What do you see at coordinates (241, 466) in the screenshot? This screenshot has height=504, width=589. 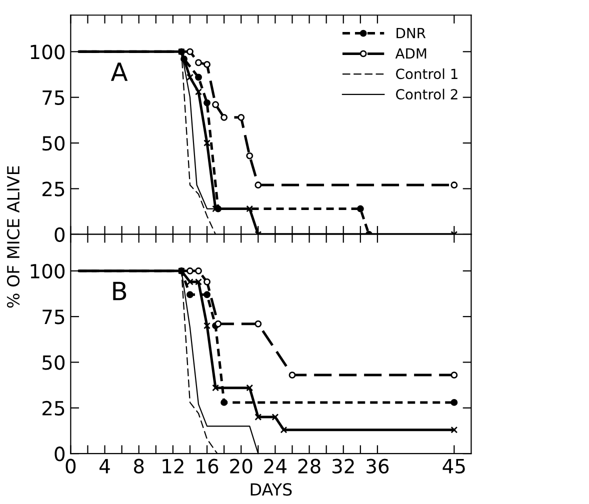 I see `x-tick-label: 20` at bounding box center [241, 466].